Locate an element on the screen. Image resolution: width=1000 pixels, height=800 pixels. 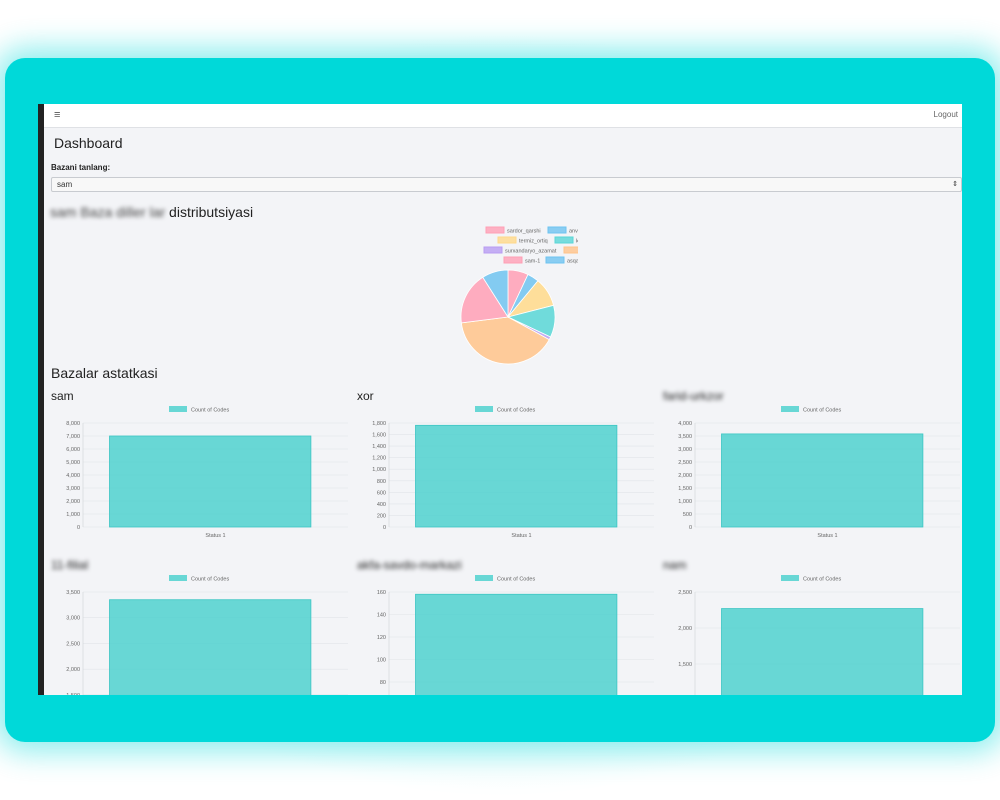
pie-chart-heading: sam Baza diller lar distributsiyasi is located at coordinates (151, 212).